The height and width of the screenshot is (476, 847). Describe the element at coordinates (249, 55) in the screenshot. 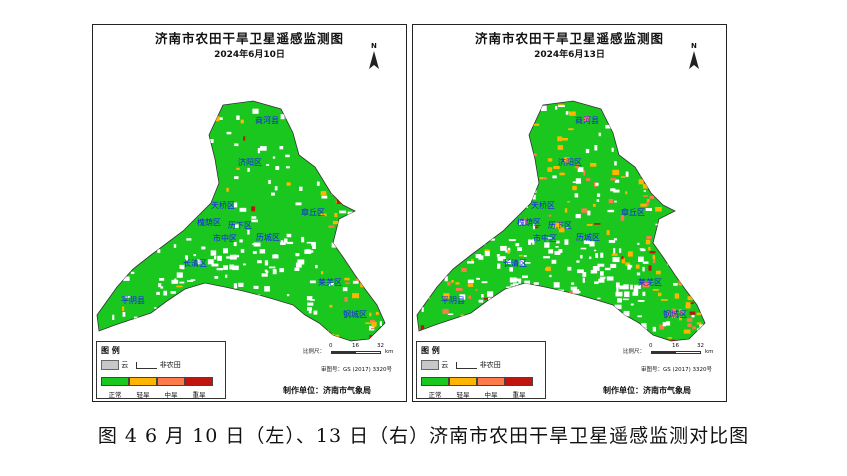

I see `map-date: 2024年6月10日` at that location.